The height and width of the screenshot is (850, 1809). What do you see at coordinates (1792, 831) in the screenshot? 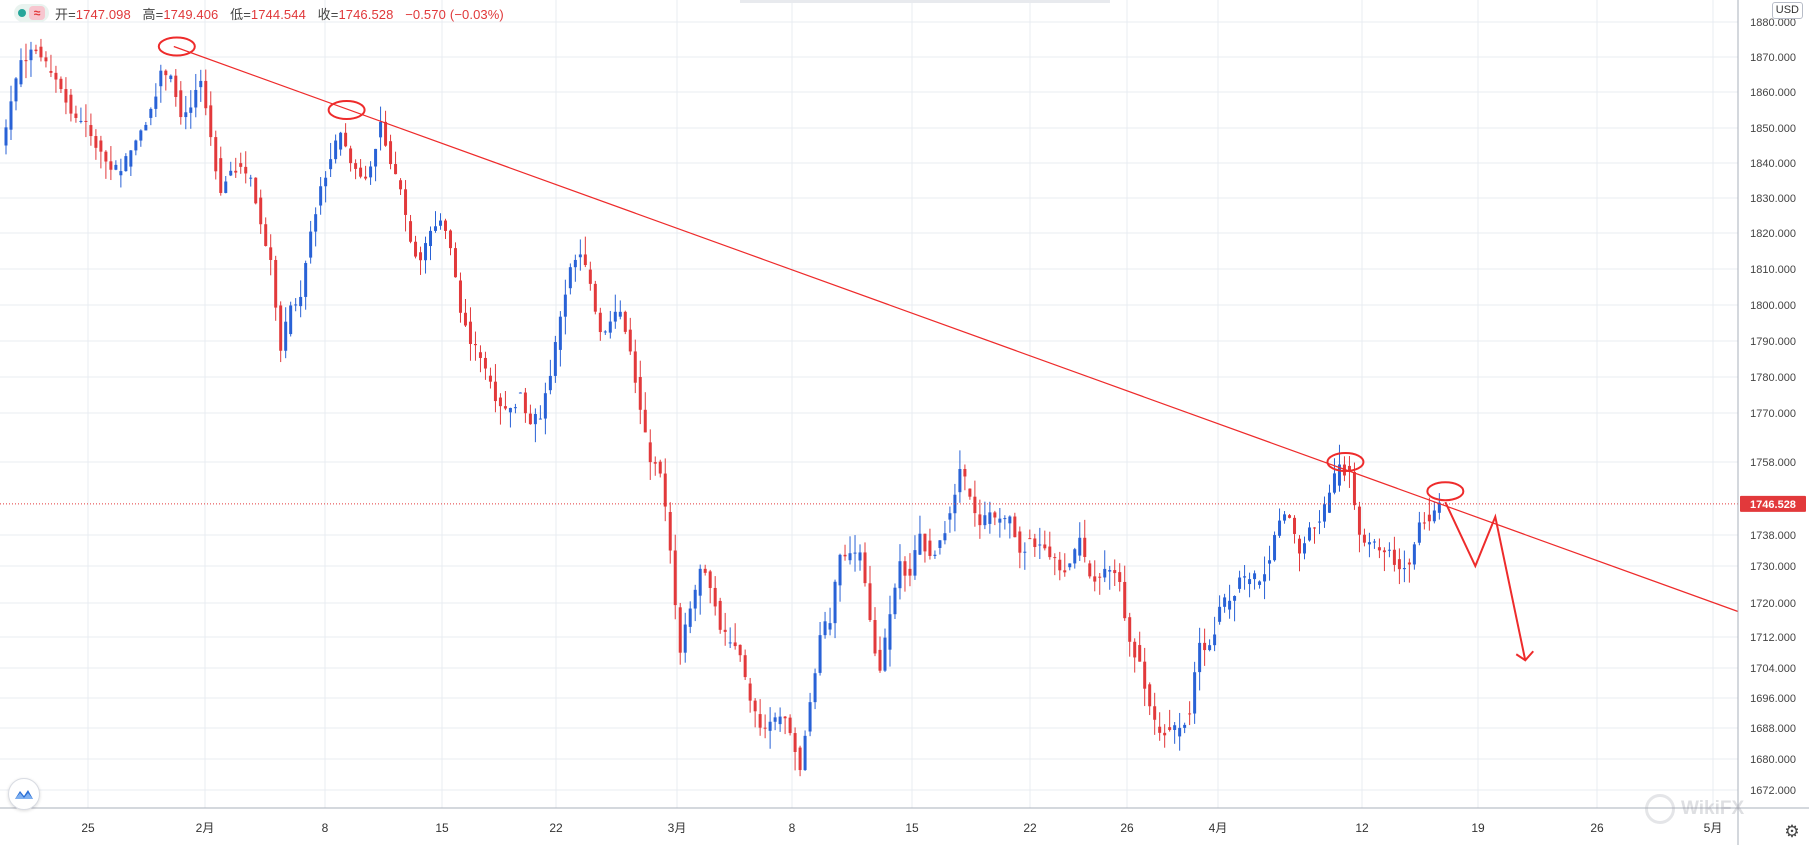
I see `settings-gear-icon: ⚙` at bounding box center [1792, 831].